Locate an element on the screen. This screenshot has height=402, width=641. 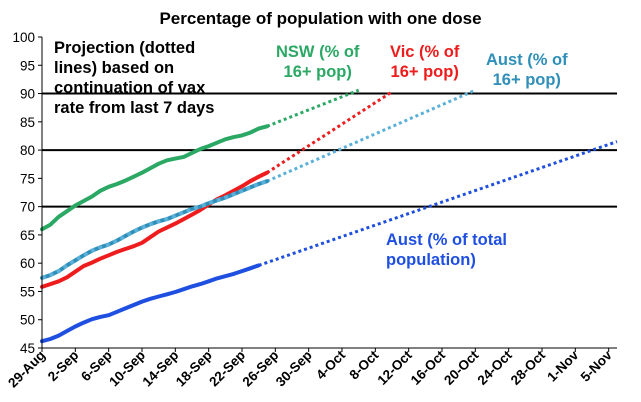
series-label-vic-line-1: Vic (% of is located at coordinates (425, 52).